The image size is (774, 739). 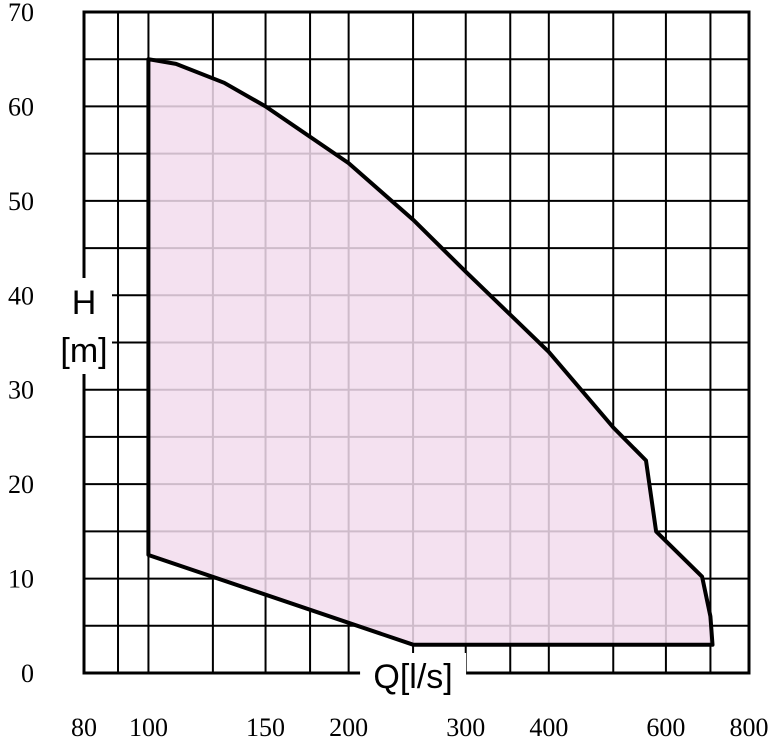 What do you see at coordinates (749, 726) in the screenshot?
I see `x-tick-label: 800` at bounding box center [749, 726].